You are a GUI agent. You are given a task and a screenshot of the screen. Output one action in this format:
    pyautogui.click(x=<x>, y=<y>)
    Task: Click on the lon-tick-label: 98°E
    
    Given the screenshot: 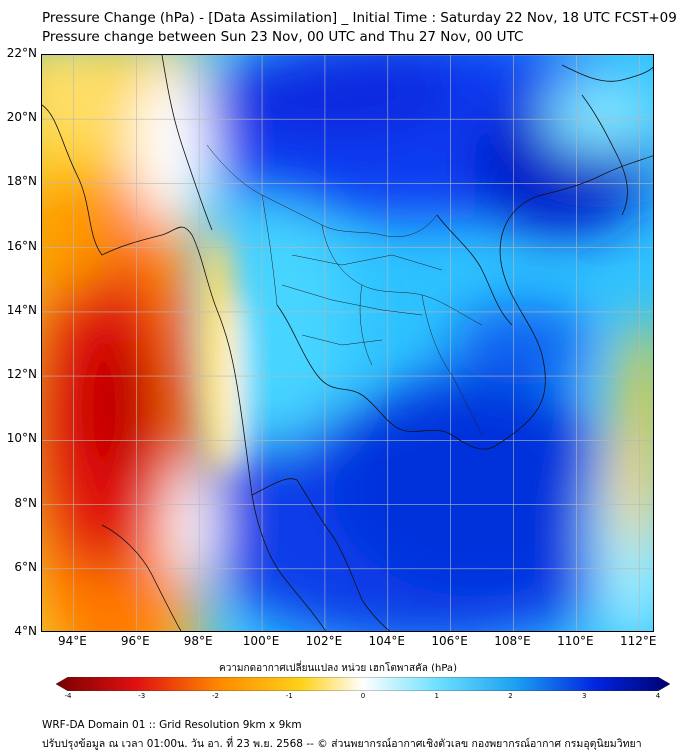 What is the action you would take?
    pyautogui.click(x=198, y=641)
    